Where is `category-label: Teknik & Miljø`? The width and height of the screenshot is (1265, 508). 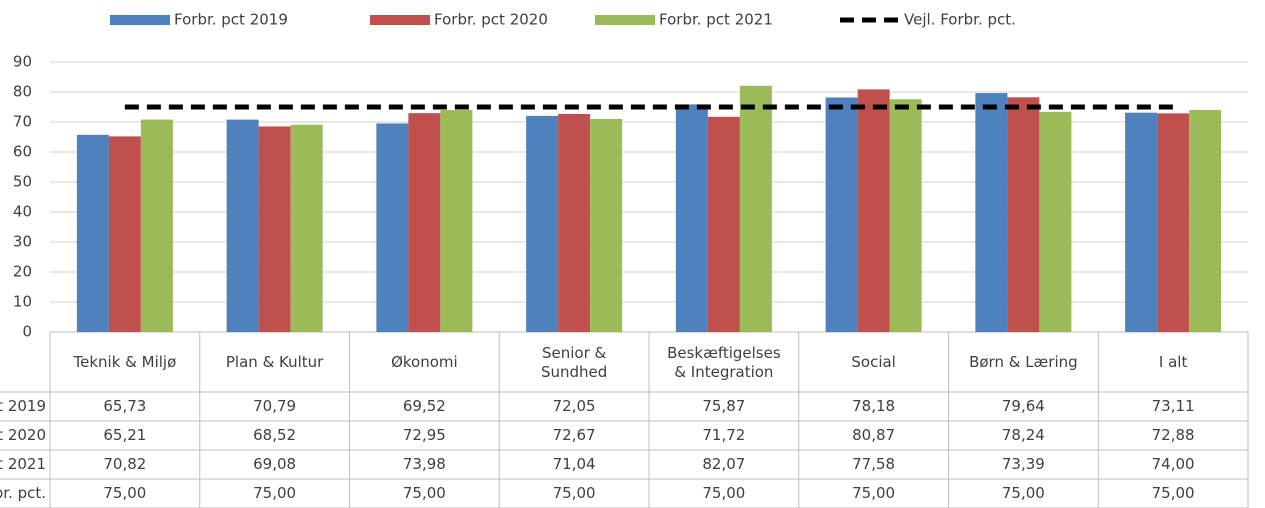
category-label: Teknik & Miljø is located at coordinates (125, 362).